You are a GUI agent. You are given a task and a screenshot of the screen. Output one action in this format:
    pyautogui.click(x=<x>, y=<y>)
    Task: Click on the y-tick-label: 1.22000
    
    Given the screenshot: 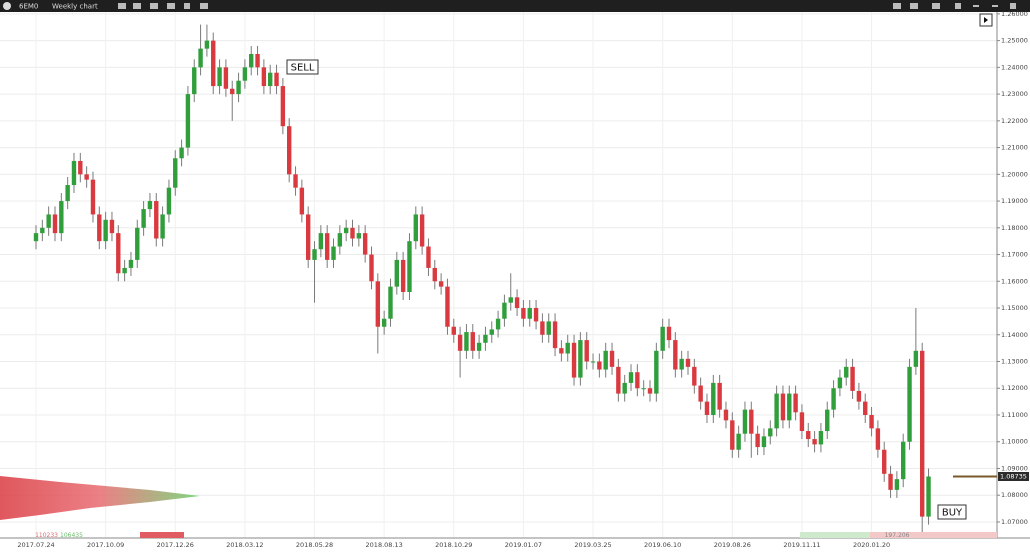 What is the action you would take?
    pyautogui.click(x=1014, y=121)
    